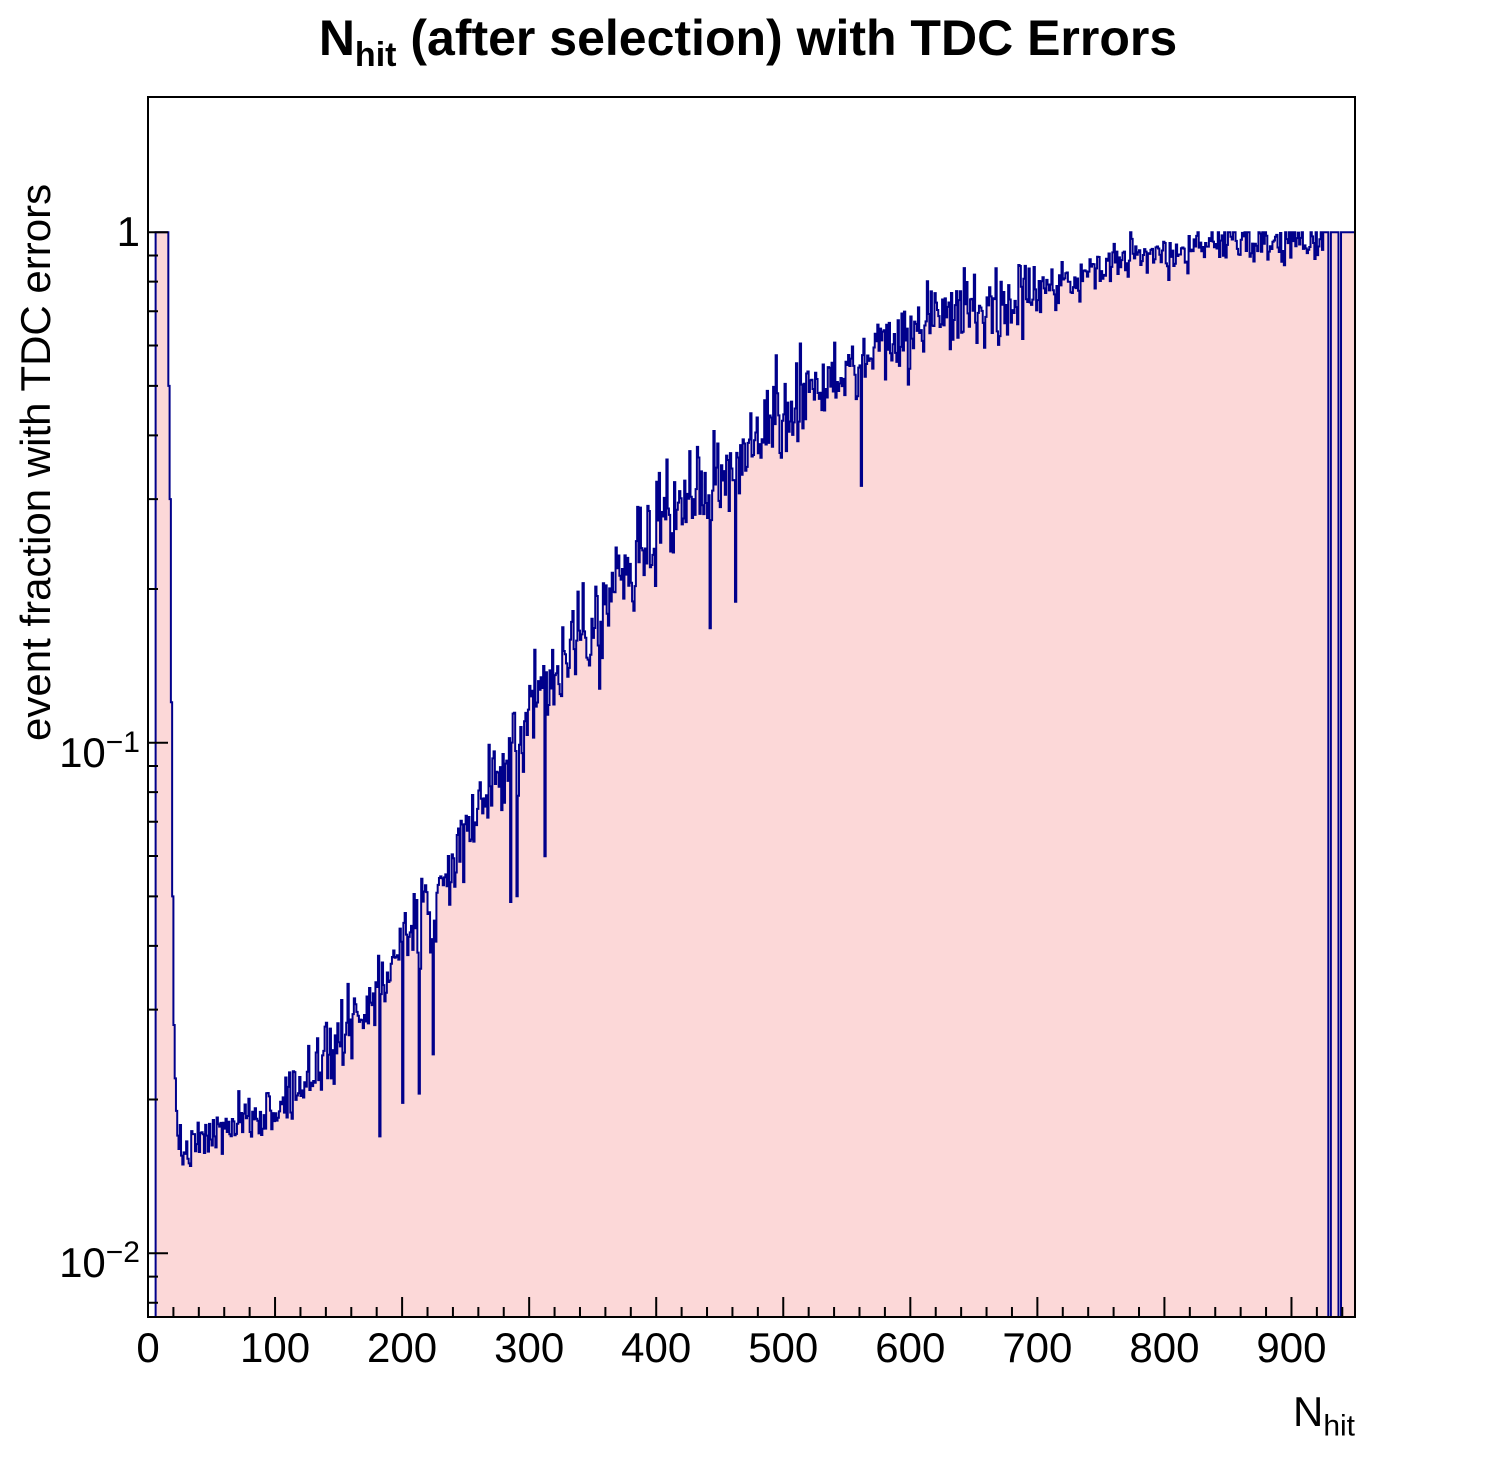 This screenshot has height=1472, width=1496. What do you see at coordinates (99, 1261) in the screenshot?
I see `y-tick-label: 10⁻²` at bounding box center [99, 1261].